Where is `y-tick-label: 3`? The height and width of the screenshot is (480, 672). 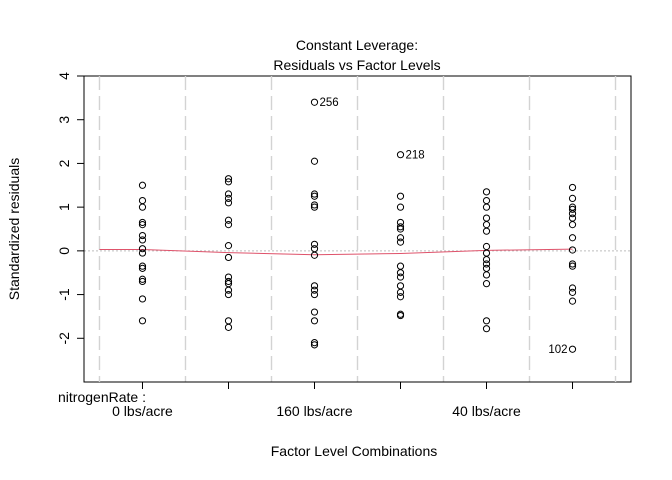
y-tick-label: 3 is located at coordinates (64, 120).